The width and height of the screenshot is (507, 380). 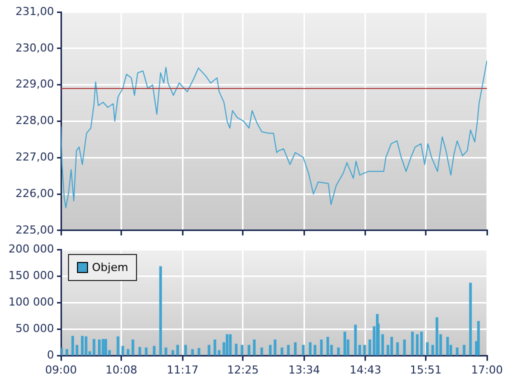 What do you see at coordinates (366, 369) in the screenshot?
I see `x-tick-label: 14:43` at bounding box center [366, 369].